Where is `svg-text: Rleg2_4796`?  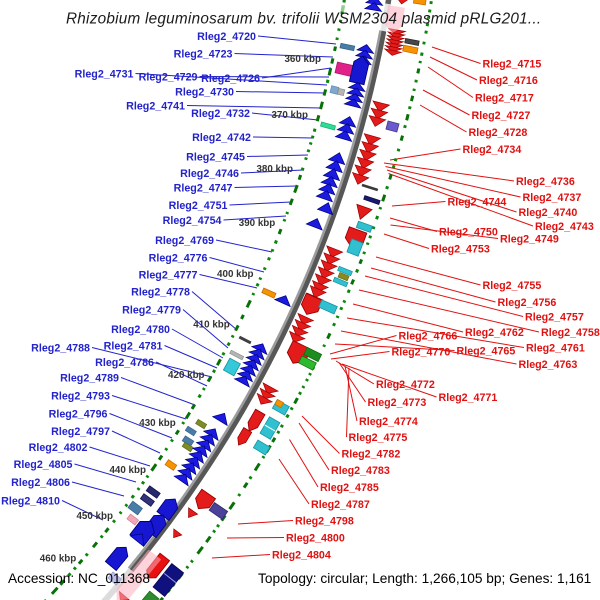 svg-text: Rleg2_4796 is located at coordinates (78, 415).